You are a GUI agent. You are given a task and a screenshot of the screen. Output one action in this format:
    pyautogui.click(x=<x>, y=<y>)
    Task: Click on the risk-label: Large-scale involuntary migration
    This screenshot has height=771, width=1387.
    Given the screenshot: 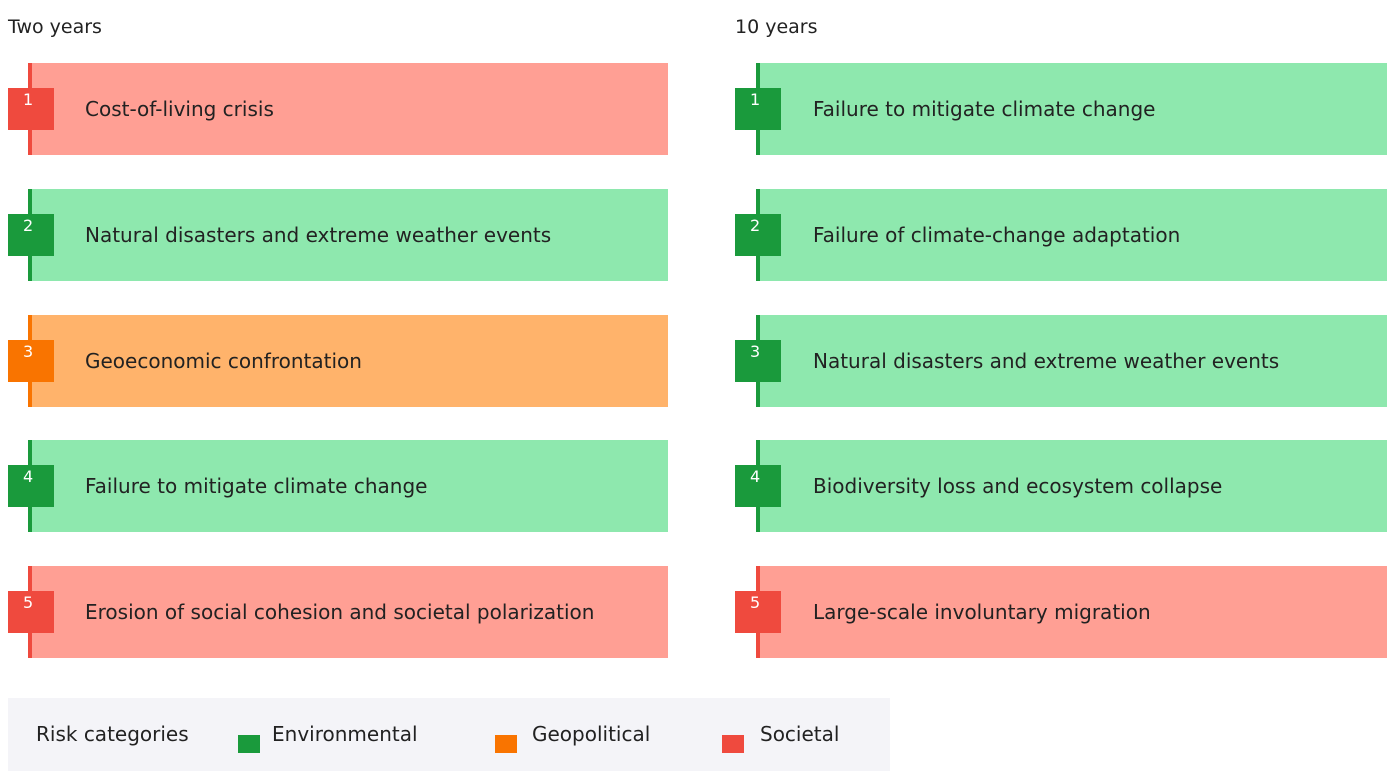 What is the action you would take?
    pyautogui.click(x=982, y=612)
    